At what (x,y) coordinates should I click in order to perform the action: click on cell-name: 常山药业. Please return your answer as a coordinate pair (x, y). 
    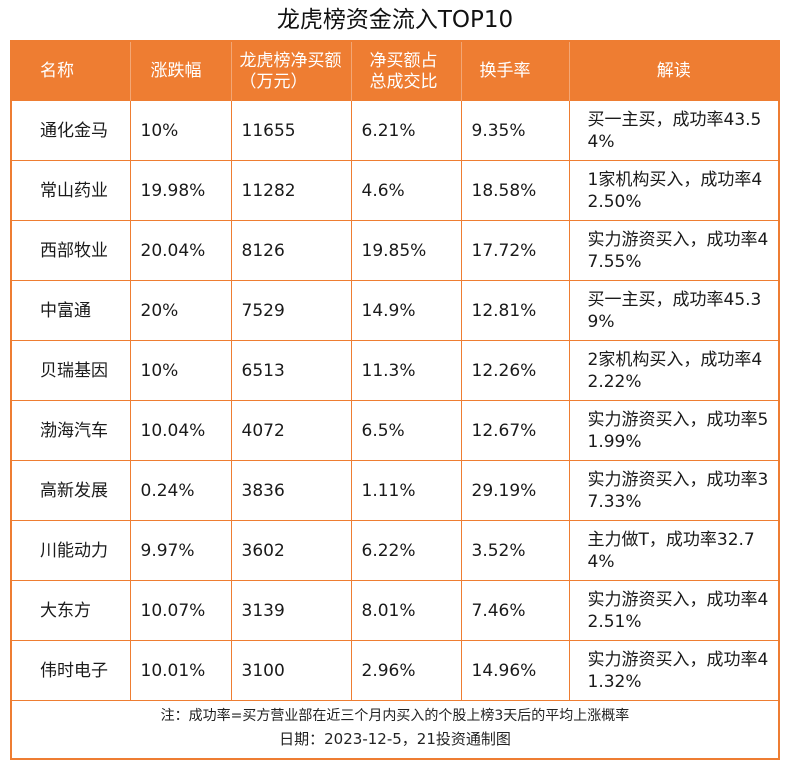
    Looking at the image, I should click on (71, 190).